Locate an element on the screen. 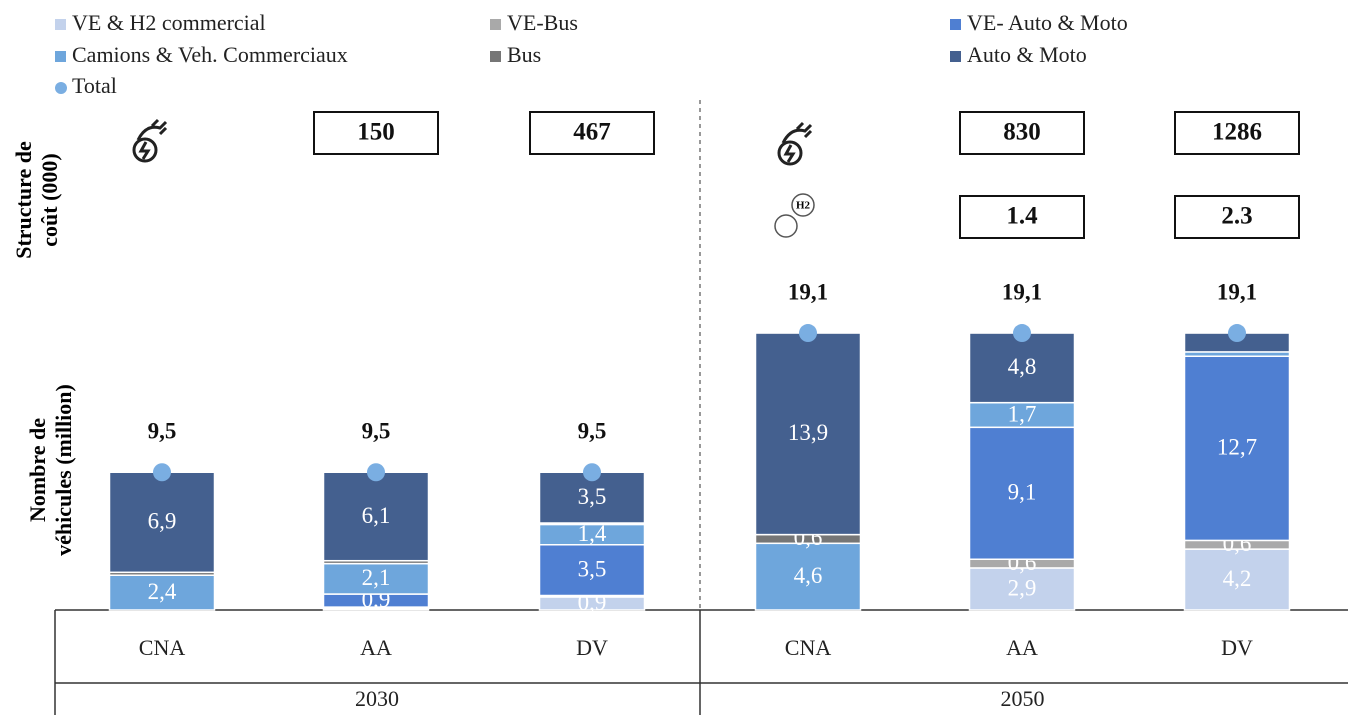 The image size is (1348, 720). legend-label: VE & H2 commercial is located at coordinates (169, 22).